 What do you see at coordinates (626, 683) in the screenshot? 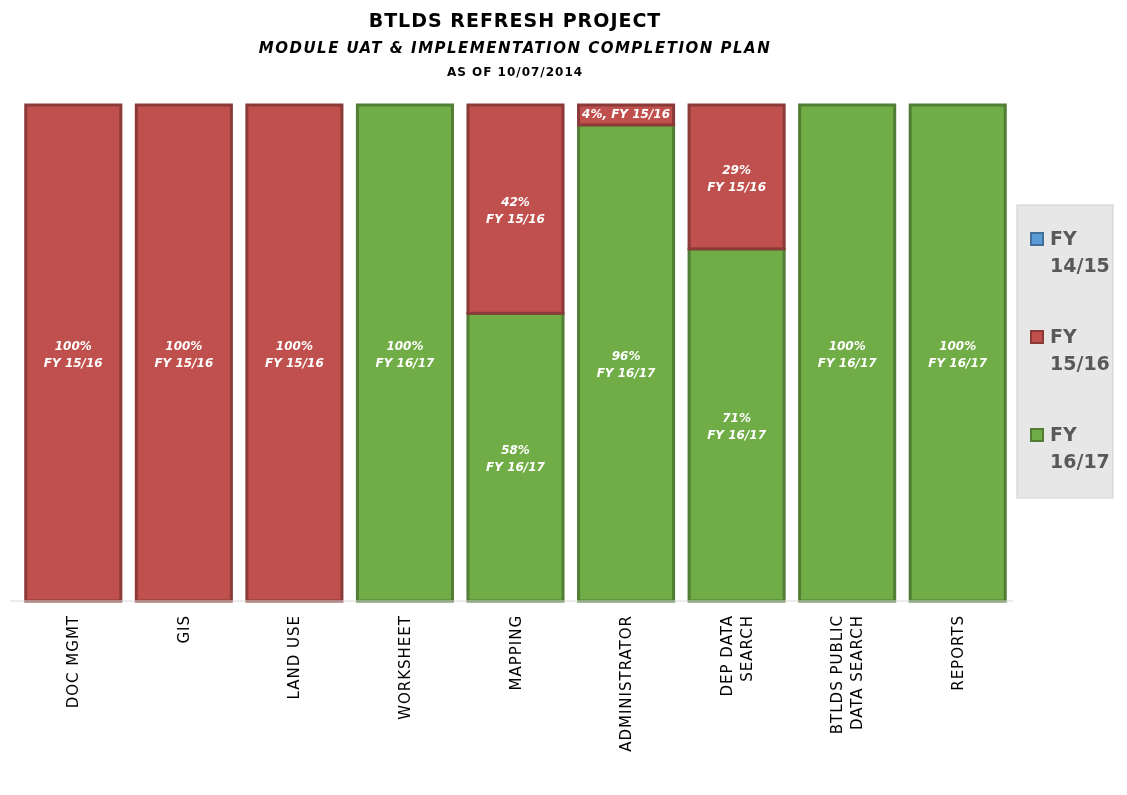
I see `x-tick-label: ADMINISTRATOR` at bounding box center [626, 683].